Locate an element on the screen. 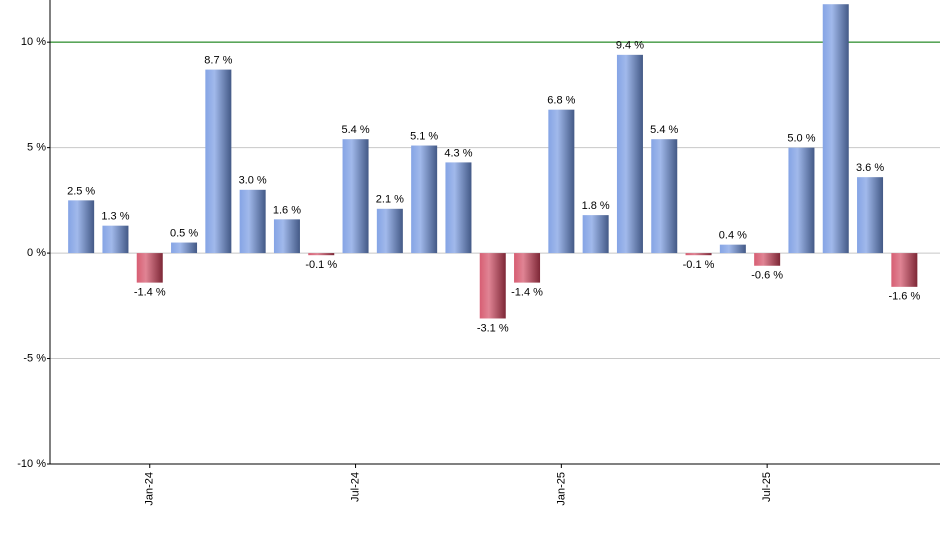 The image size is (940, 550). y-tick-label: -5 % is located at coordinates (34, 358).